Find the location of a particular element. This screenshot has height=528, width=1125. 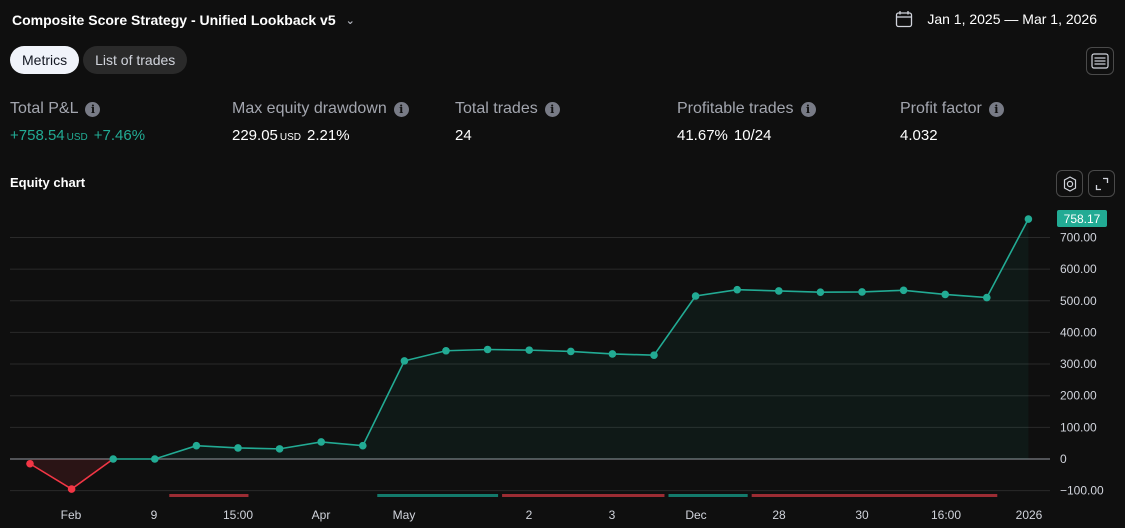

x-tick-label: 30 is located at coordinates (862, 515).